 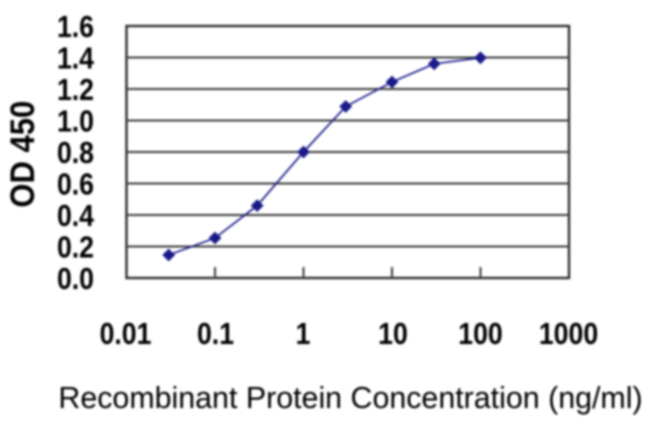 What do you see at coordinates (75, 27) in the screenshot?
I see `svg-text: 1.6` at bounding box center [75, 27].